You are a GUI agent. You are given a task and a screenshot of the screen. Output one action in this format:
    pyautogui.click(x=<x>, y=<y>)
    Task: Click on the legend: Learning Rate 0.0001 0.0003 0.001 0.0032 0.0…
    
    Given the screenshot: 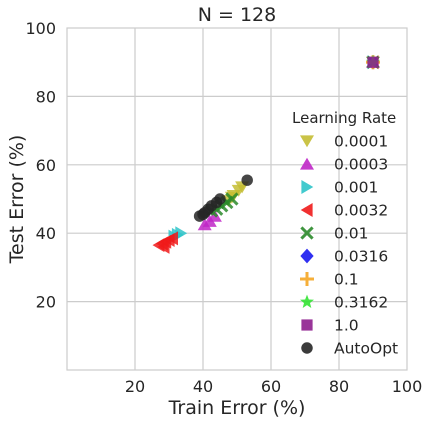 What is the action you would take?
    pyautogui.click(x=345, y=233)
    